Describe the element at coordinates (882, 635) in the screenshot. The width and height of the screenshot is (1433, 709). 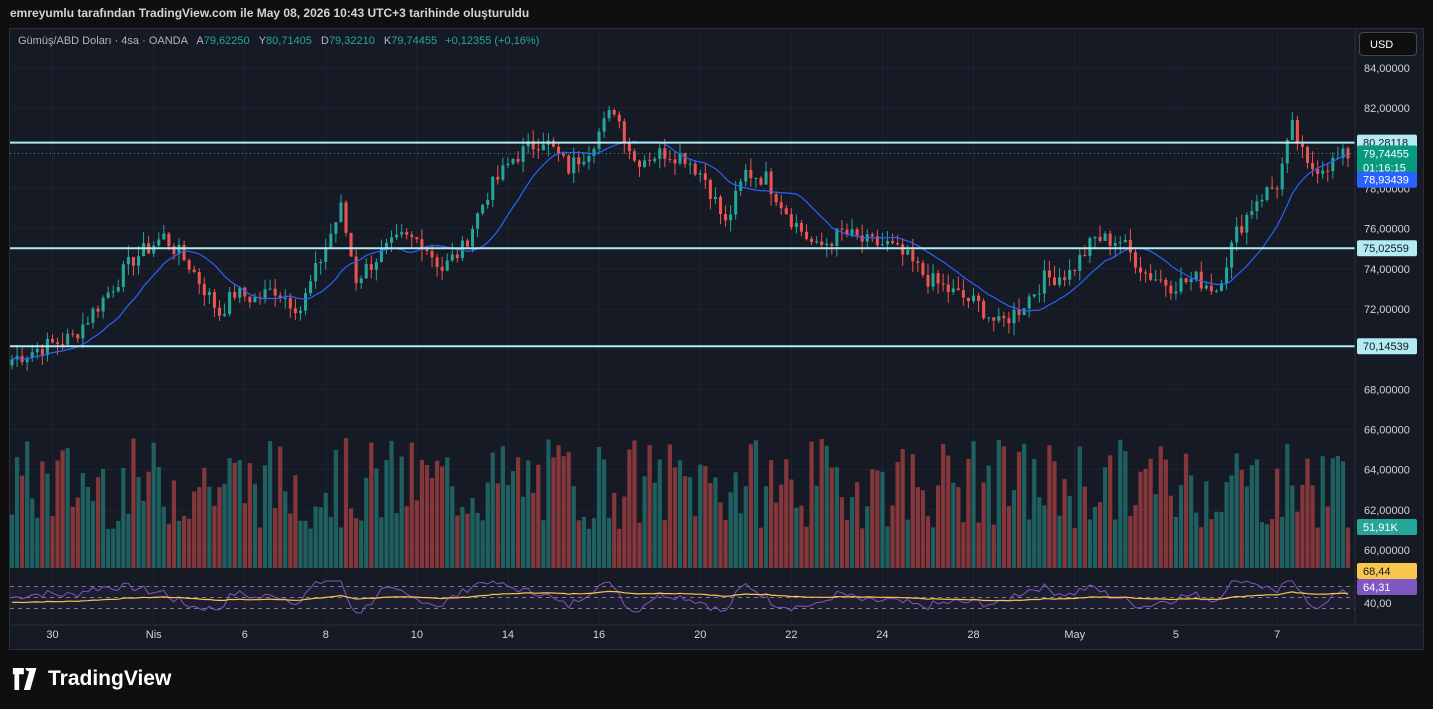
I see `time-tick-label: 24` at that location.